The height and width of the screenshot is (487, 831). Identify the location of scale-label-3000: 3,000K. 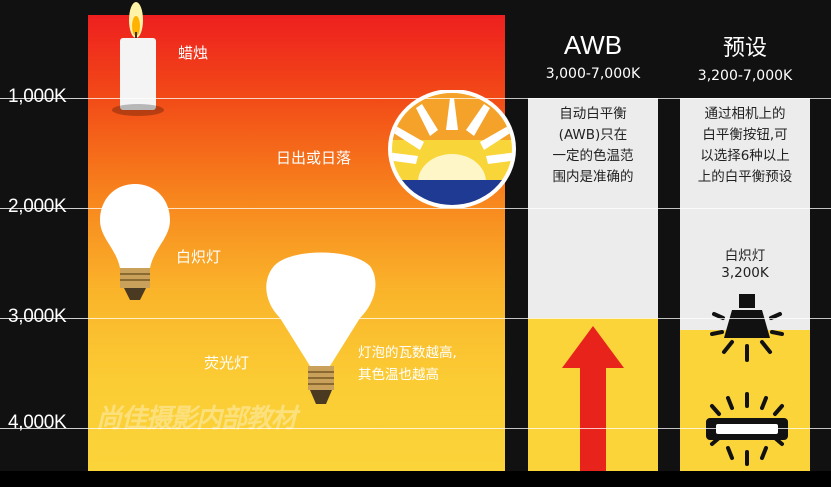
(37, 316).